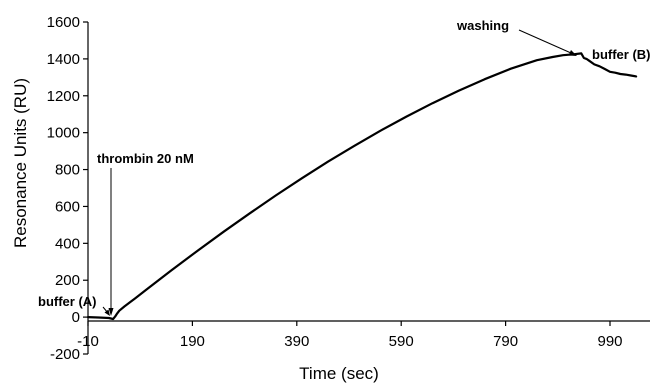 Image resolution: width=664 pixels, height=385 pixels. I want to click on thrombin-arrow-head, so click(111, 312).